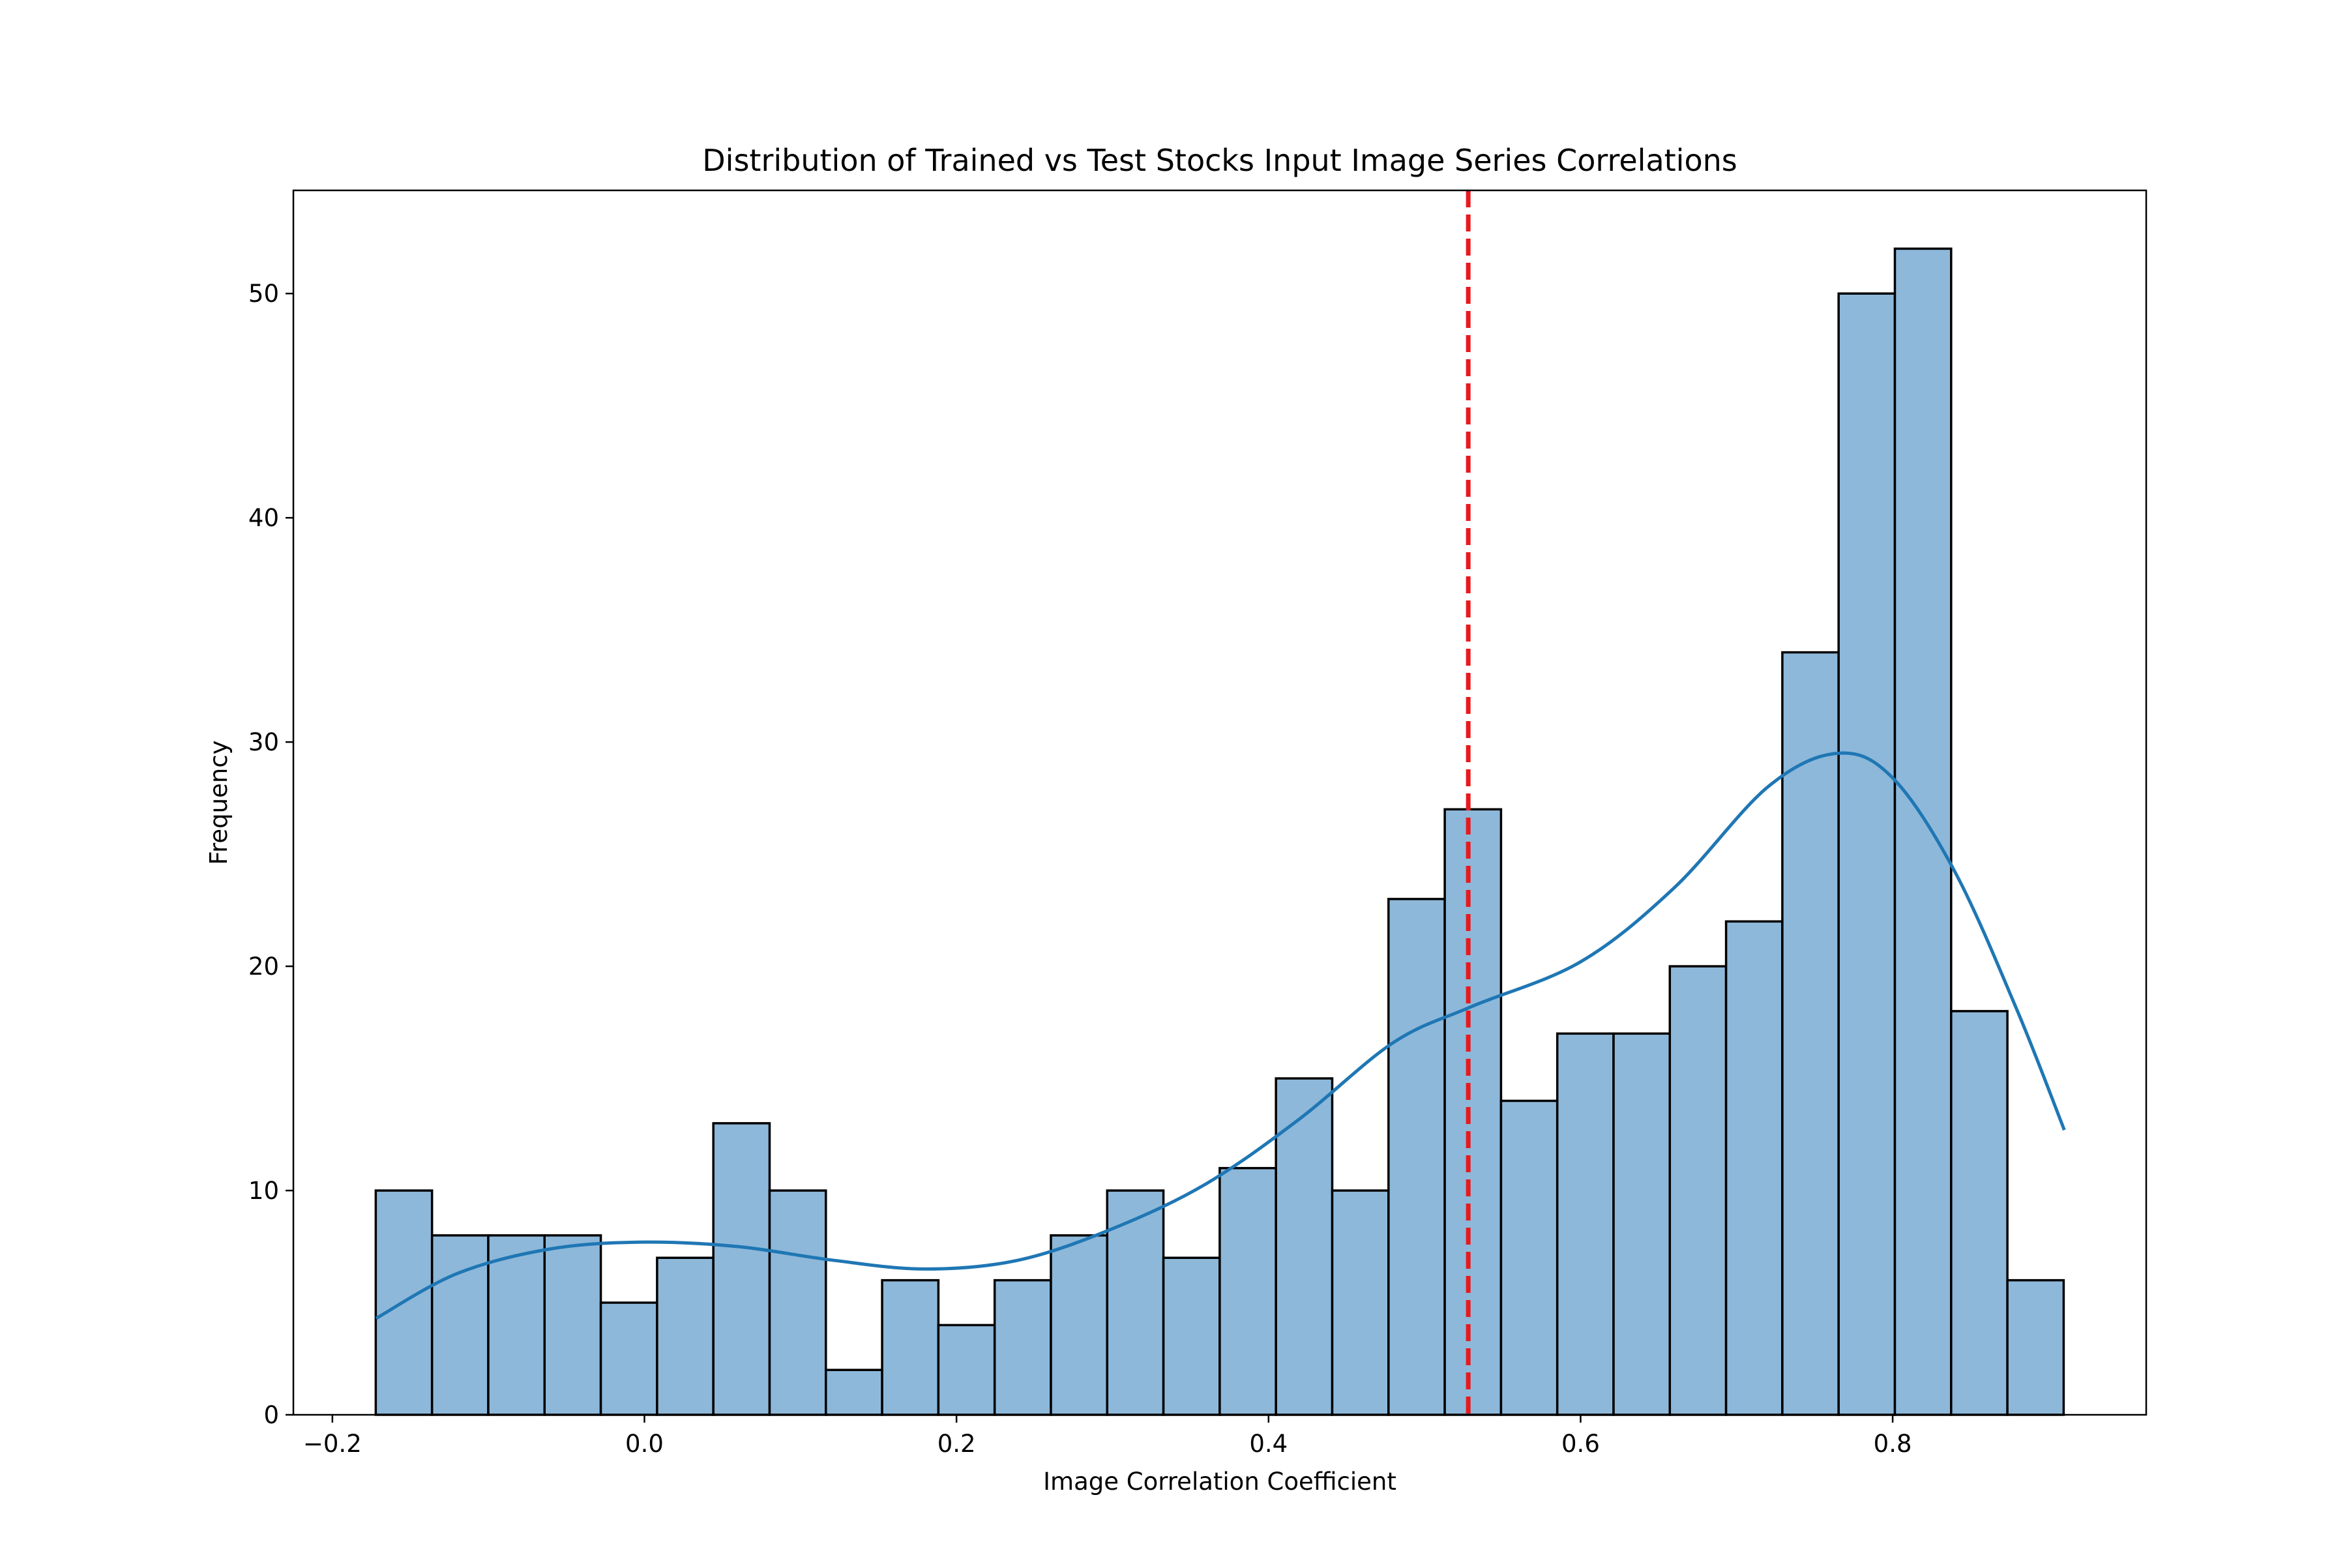 This screenshot has width=2347, height=1568. I want to click on x-axis-ticks: −0.2 0.0 0.2 0.4 0.6 0.8, so click(1107, 1437).